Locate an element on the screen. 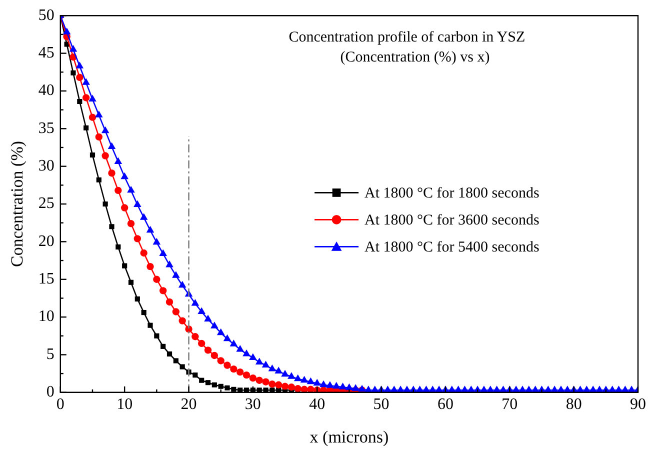  y-tick-label: 0 is located at coordinates (50, 392).